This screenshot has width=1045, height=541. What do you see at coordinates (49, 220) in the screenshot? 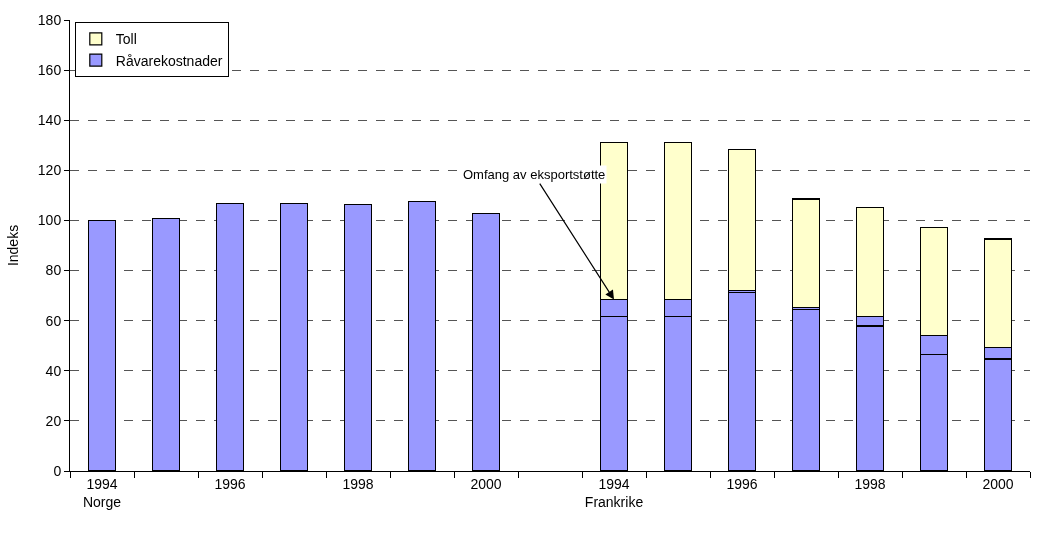
I see `y-tick-label: 100` at bounding box center [49, 220].